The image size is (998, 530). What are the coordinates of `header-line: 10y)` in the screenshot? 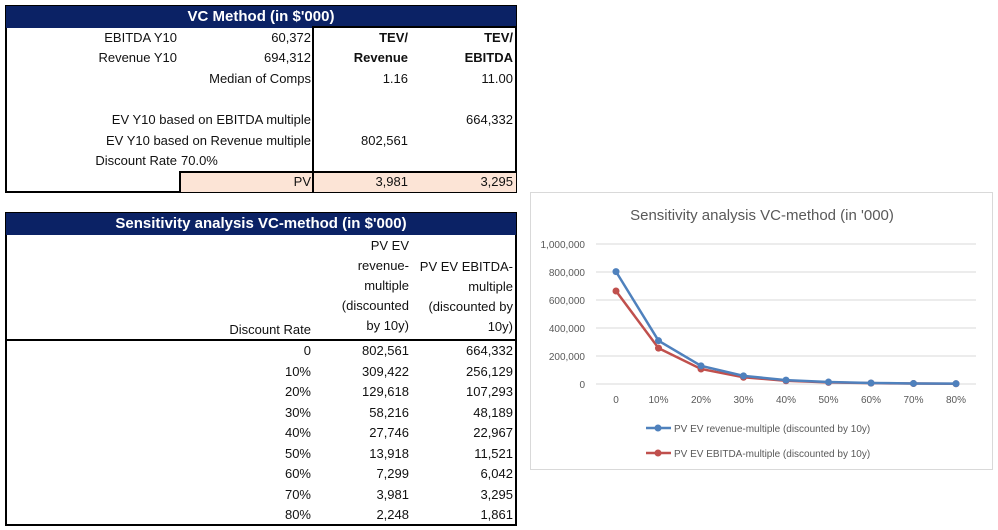 It's located at (500, 326).